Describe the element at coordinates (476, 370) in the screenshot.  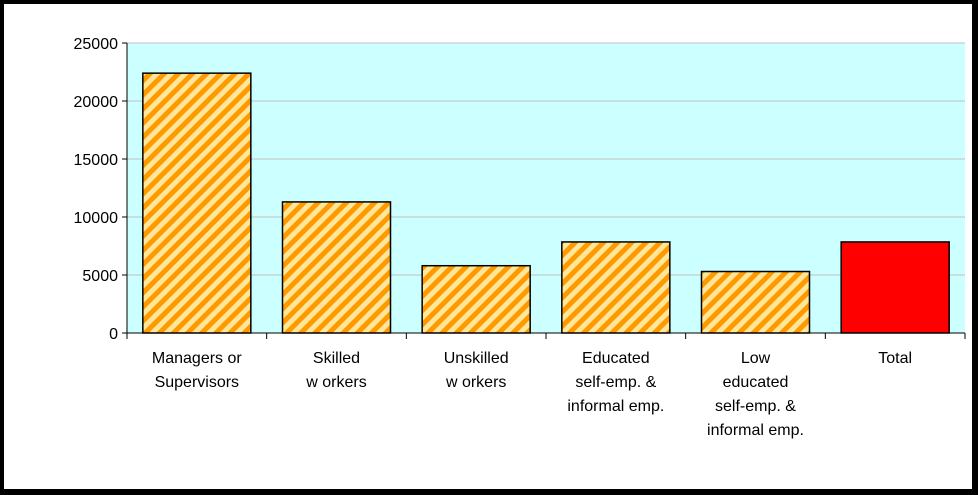
I see `x-category-label: Unskilled w orkers` at that location.